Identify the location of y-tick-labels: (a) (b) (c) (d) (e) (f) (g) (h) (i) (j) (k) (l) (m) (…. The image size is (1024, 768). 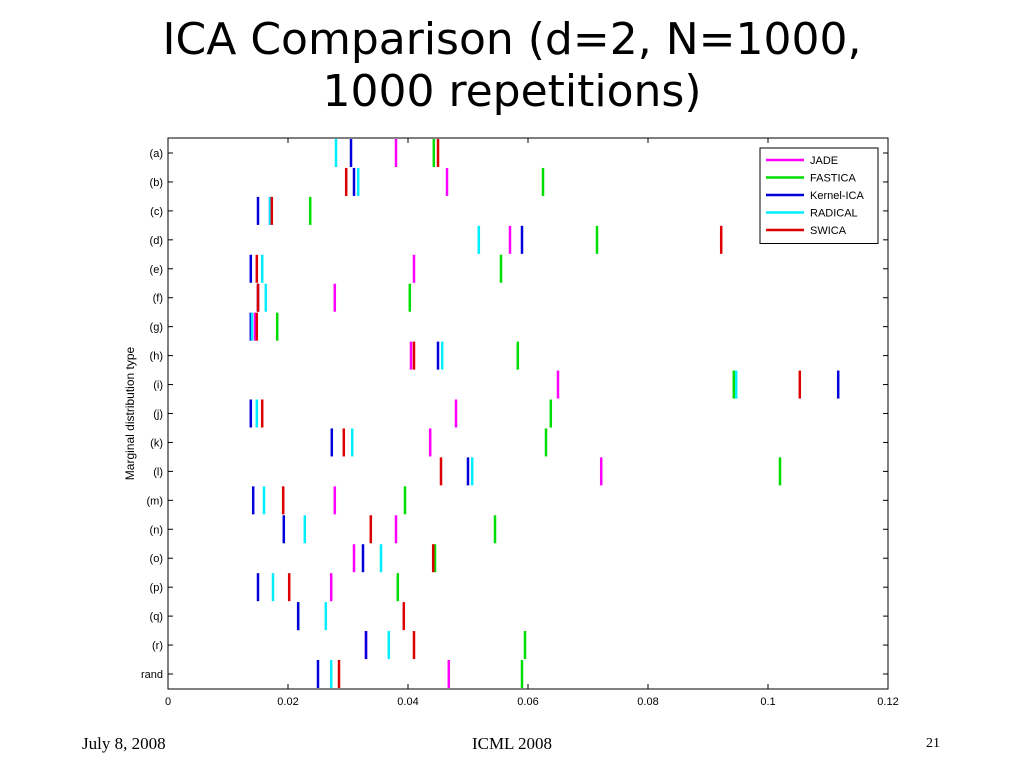
(152, 414).